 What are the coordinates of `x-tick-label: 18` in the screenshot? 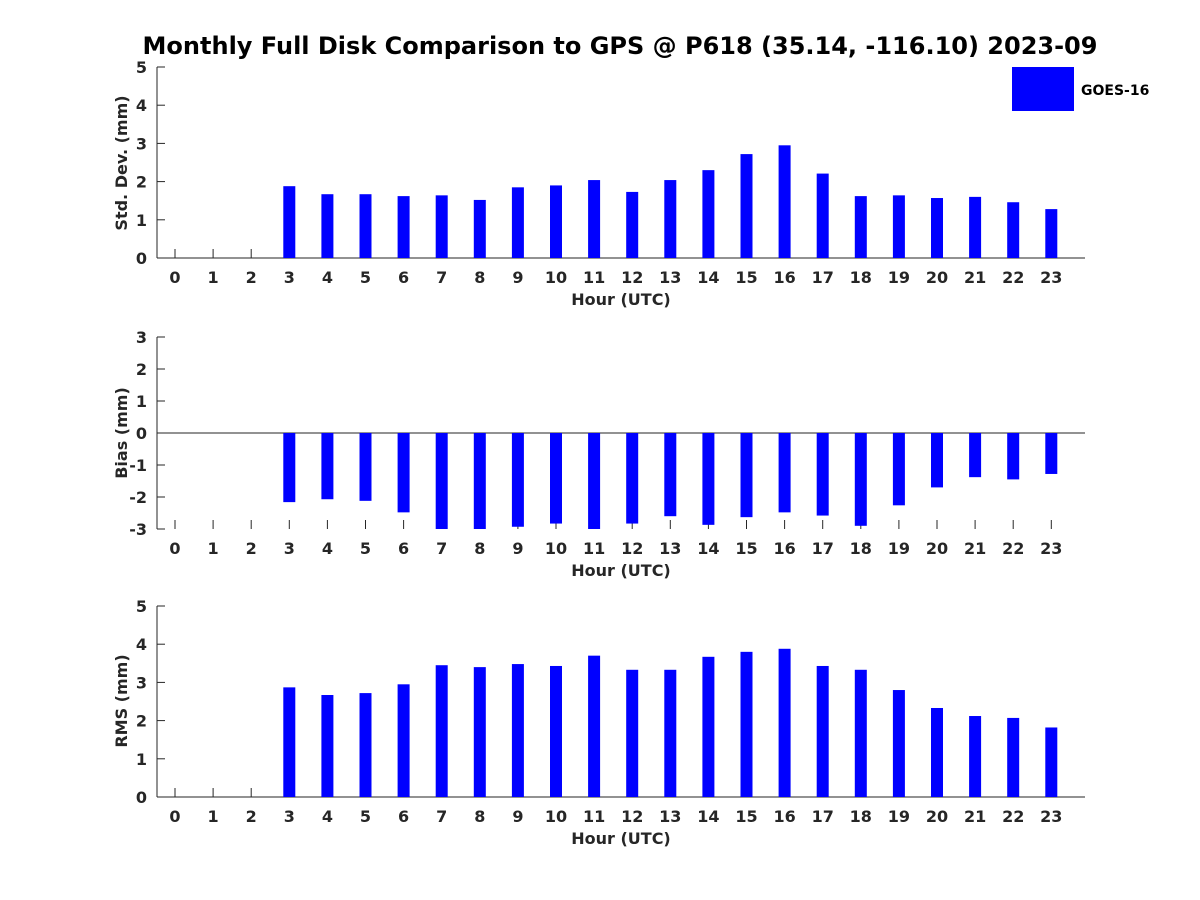 It's located at (861, 277).